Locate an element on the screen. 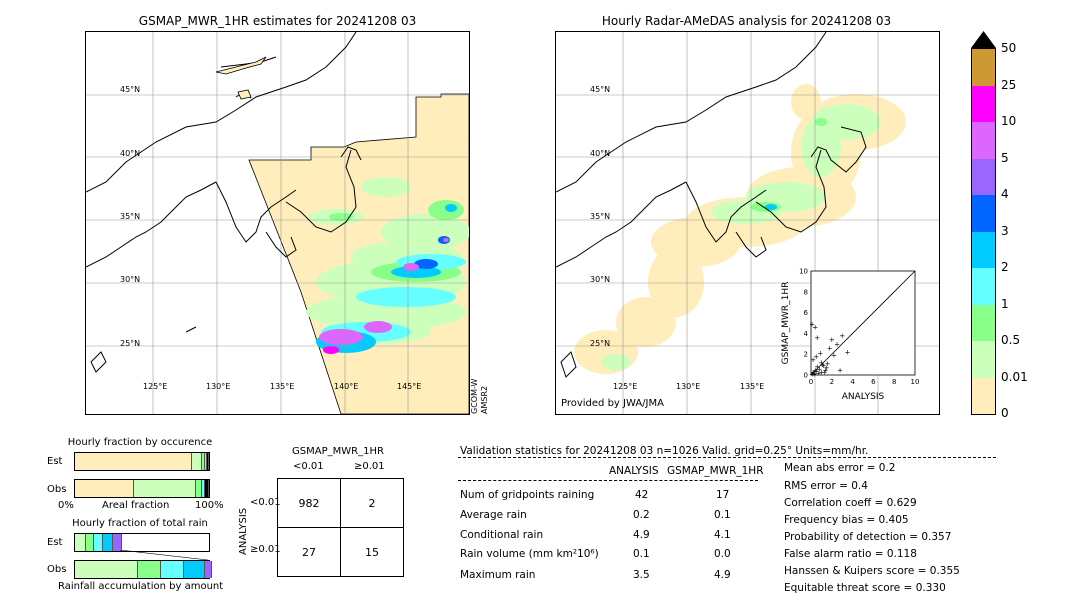  occurrence-bar-obs is located at coordinates (142, 488).